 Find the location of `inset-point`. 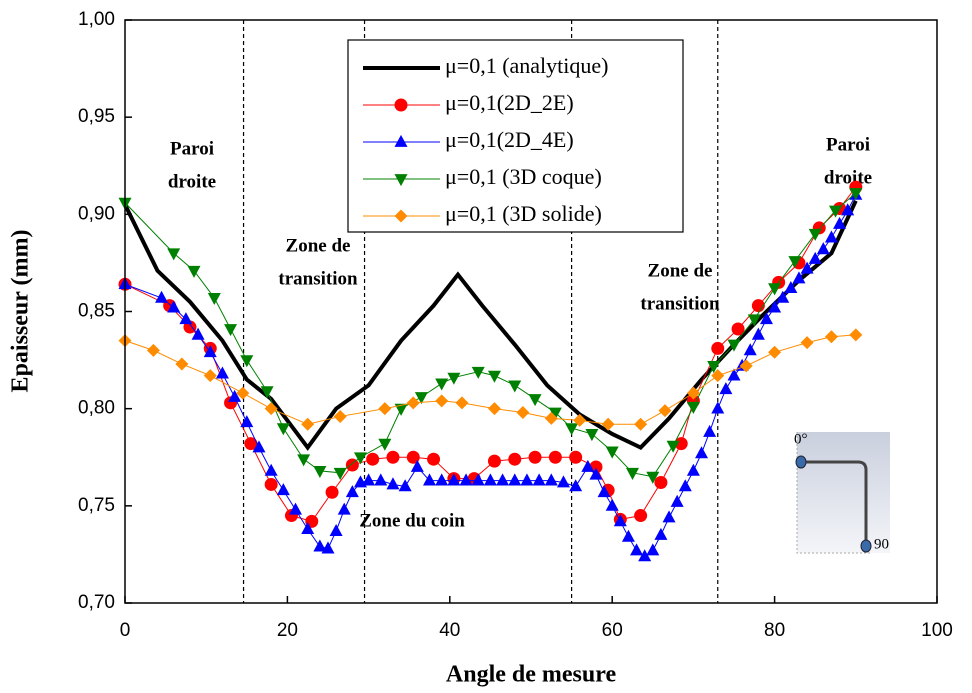

inset-point is located at coordinates (801, 462).